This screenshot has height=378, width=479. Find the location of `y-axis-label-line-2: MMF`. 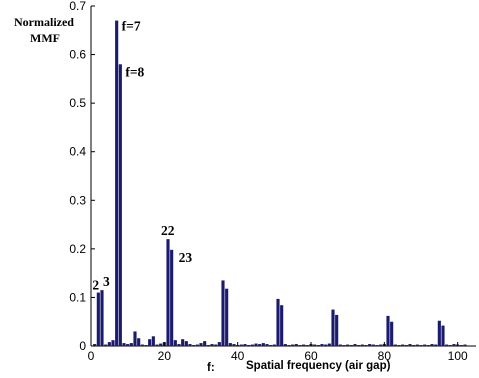

y-axis-label-line-2: MMF is located at coordinates (45, 38).